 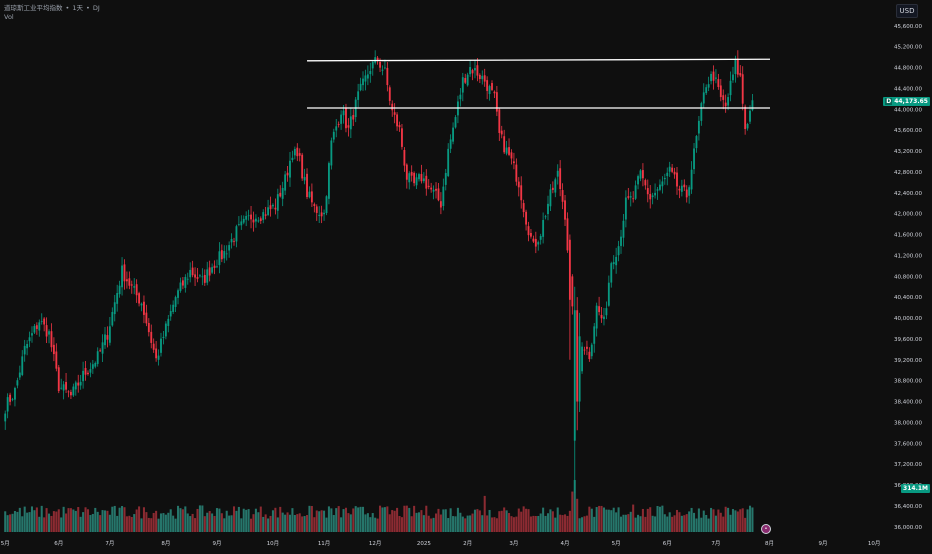 I want to click on event-flag-icon: •, so click(x=766, y=529).